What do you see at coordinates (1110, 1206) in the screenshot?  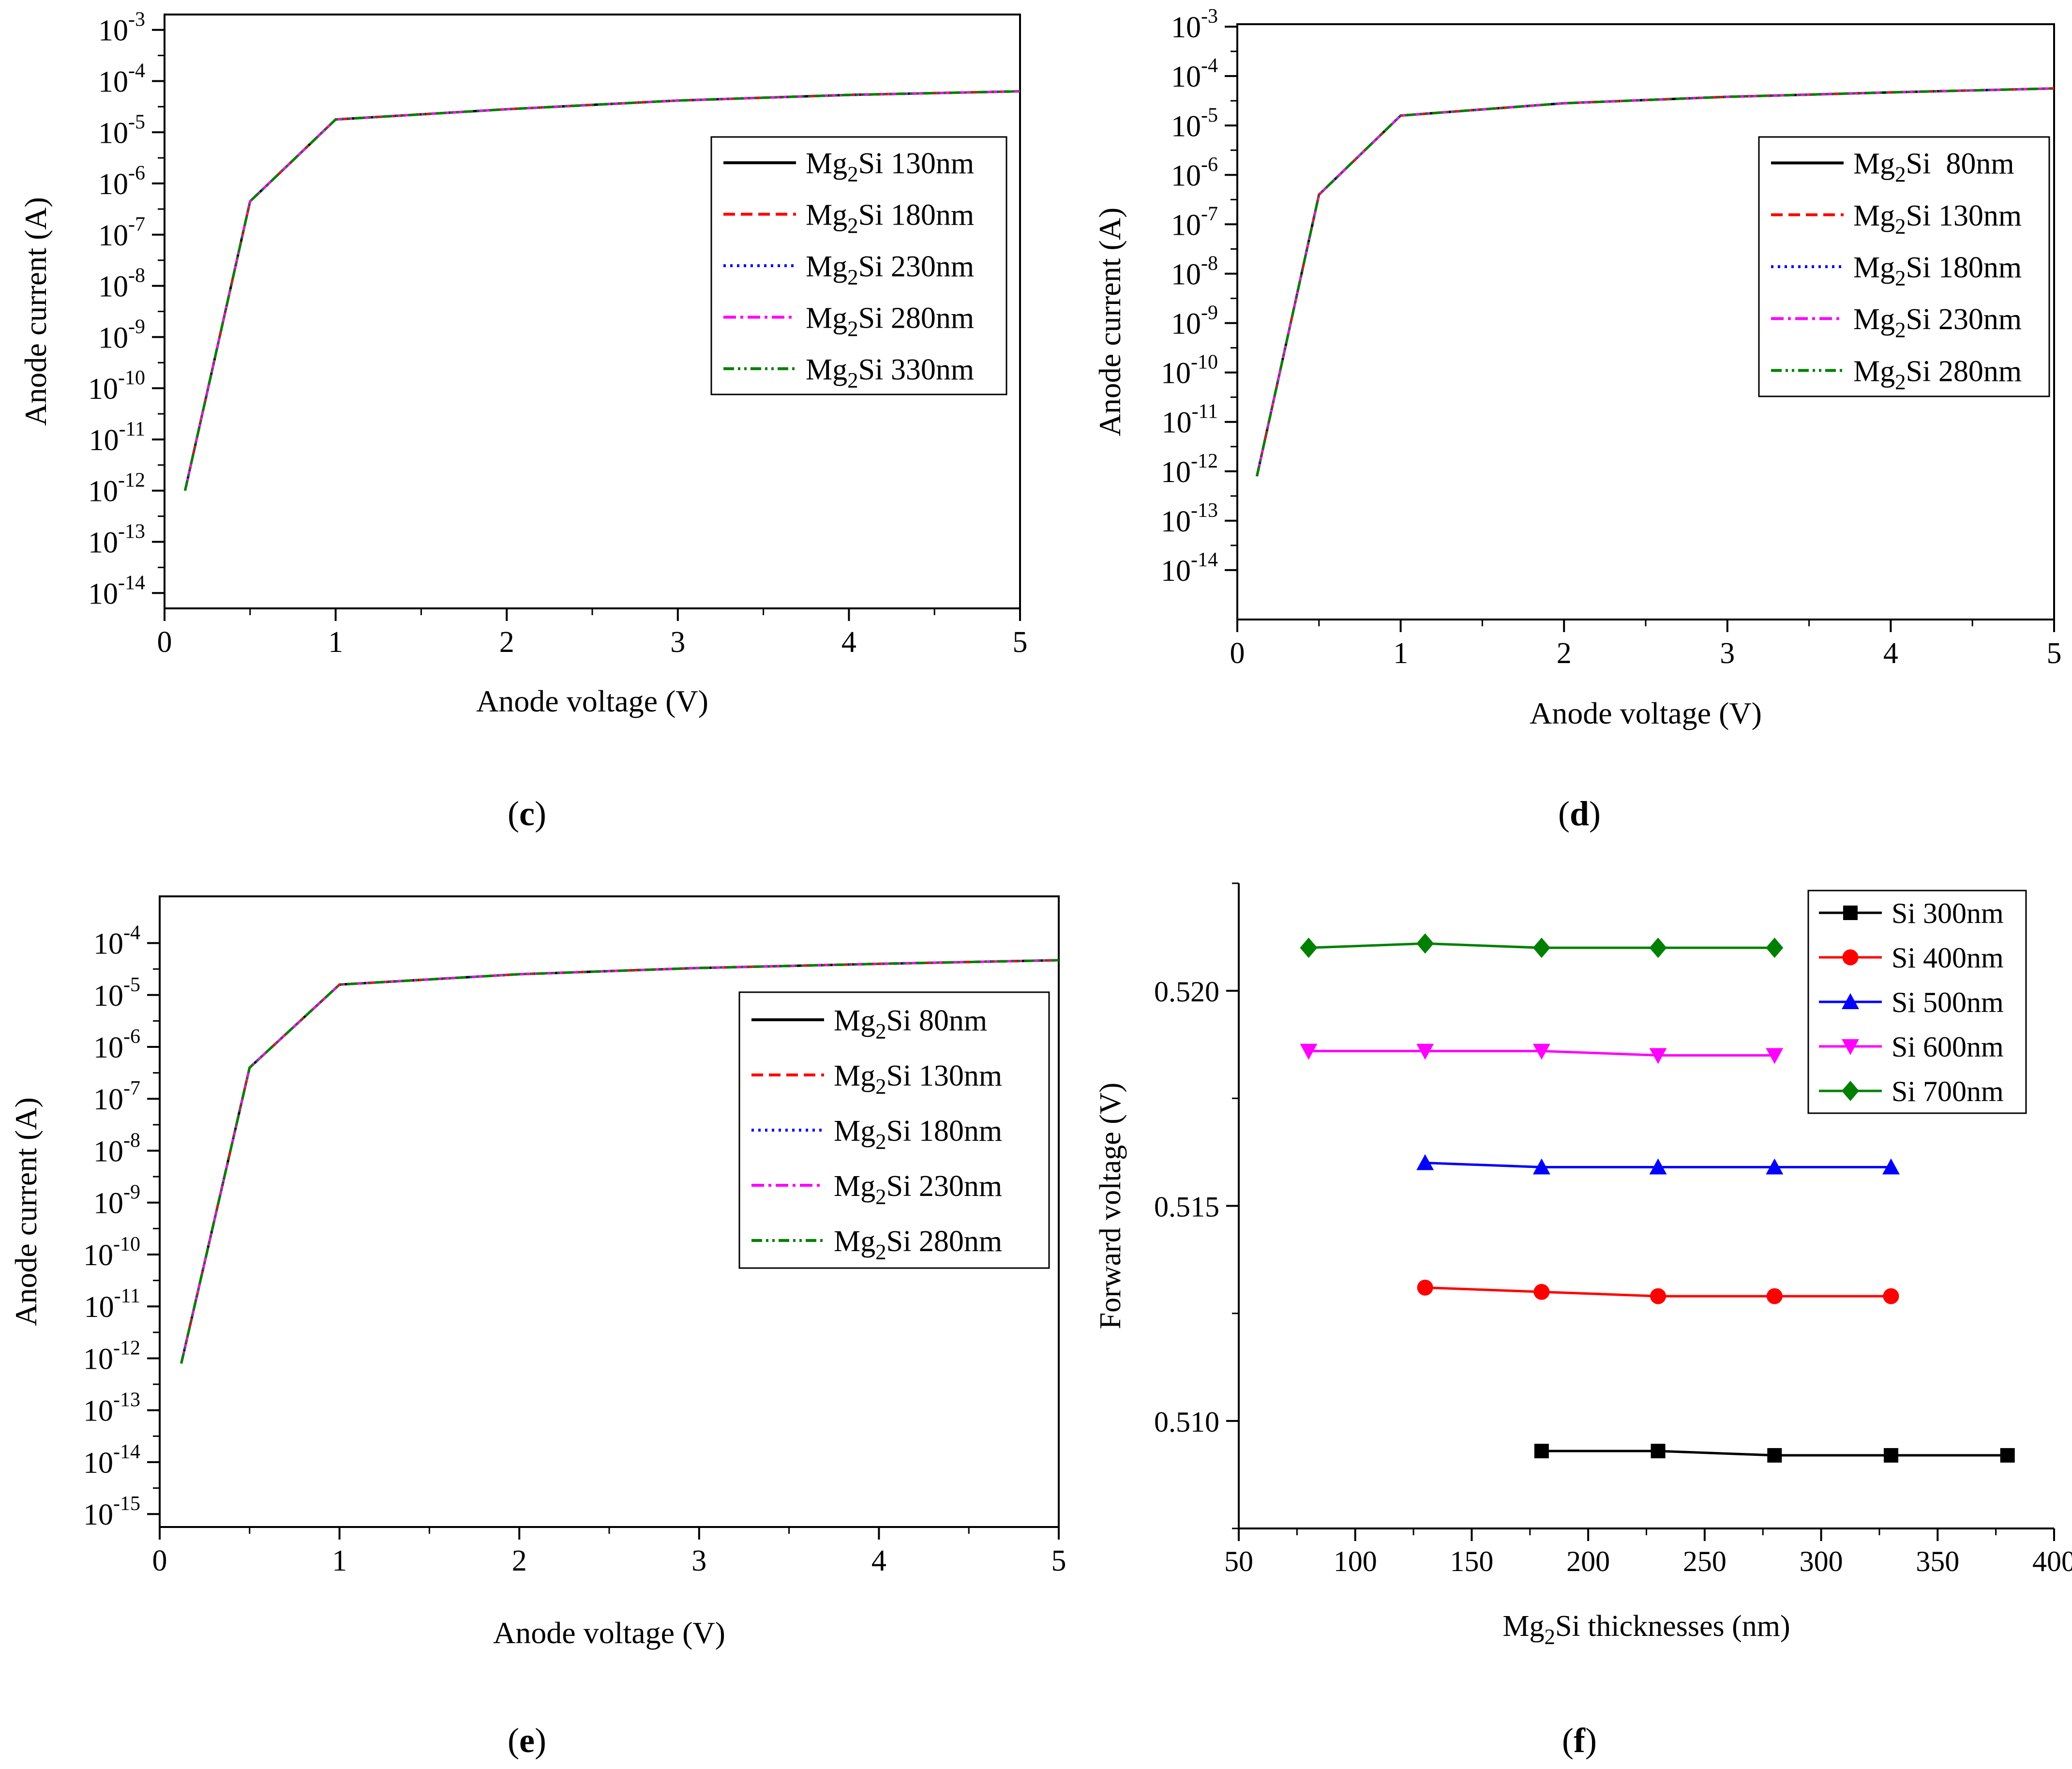 I see `y-axis-label: Forward voltage (V)` at bounding box center [1110, 1206].